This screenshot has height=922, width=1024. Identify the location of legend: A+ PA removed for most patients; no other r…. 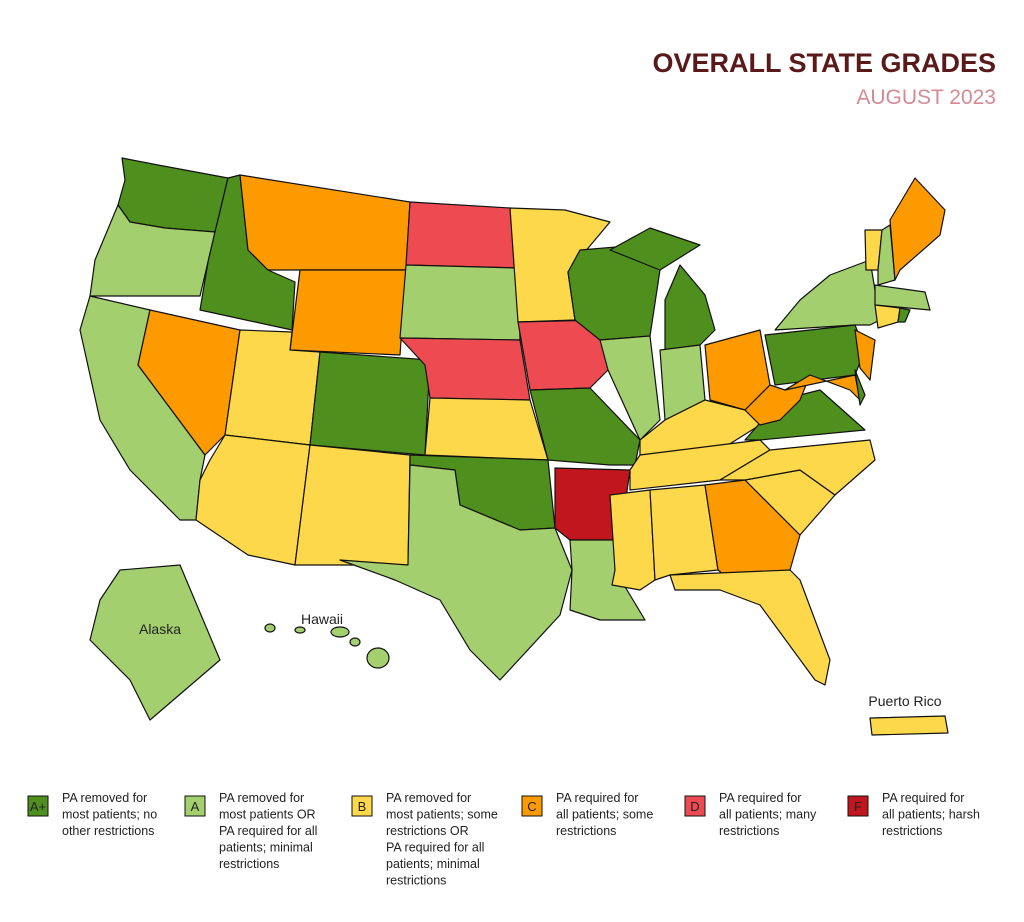
(503, 839).